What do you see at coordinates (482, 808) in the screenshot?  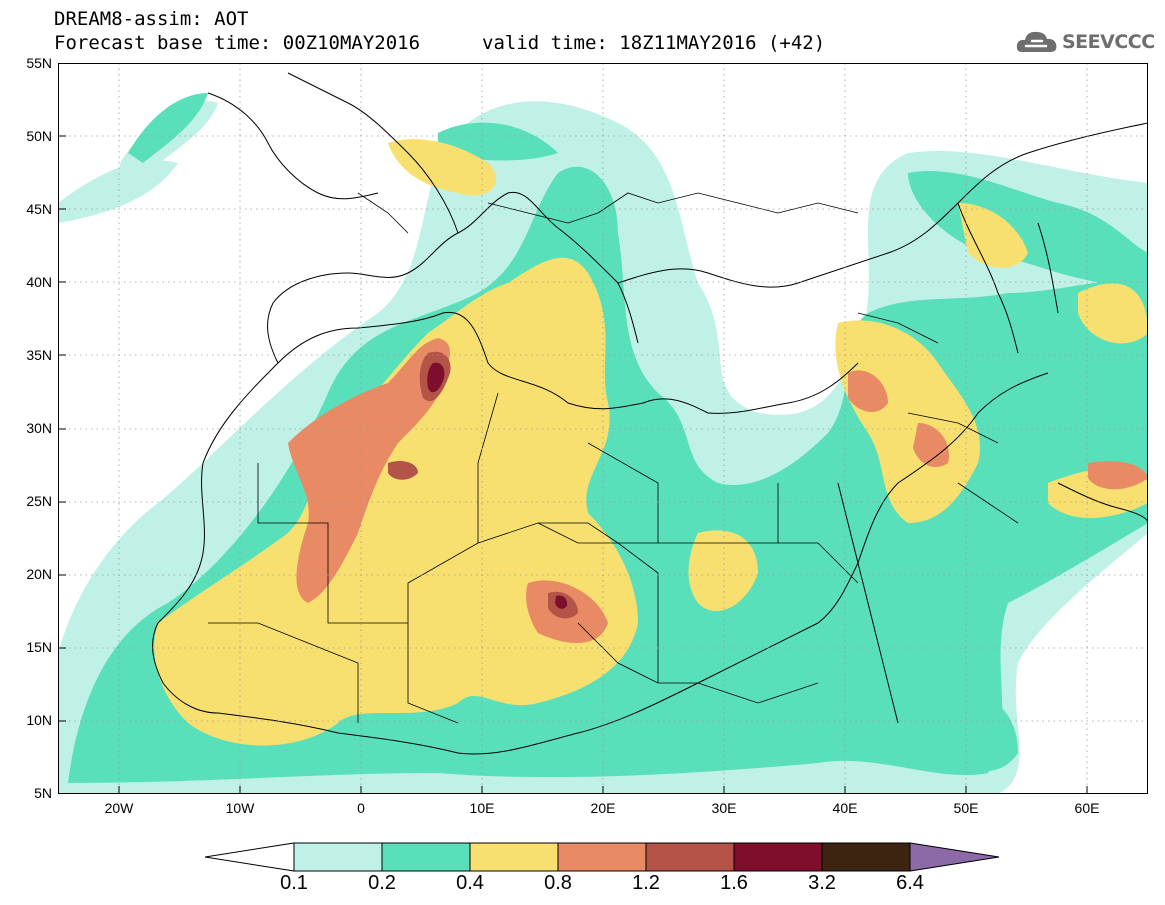 I see `lon-label: 10E` at bounding box center [482, 808].